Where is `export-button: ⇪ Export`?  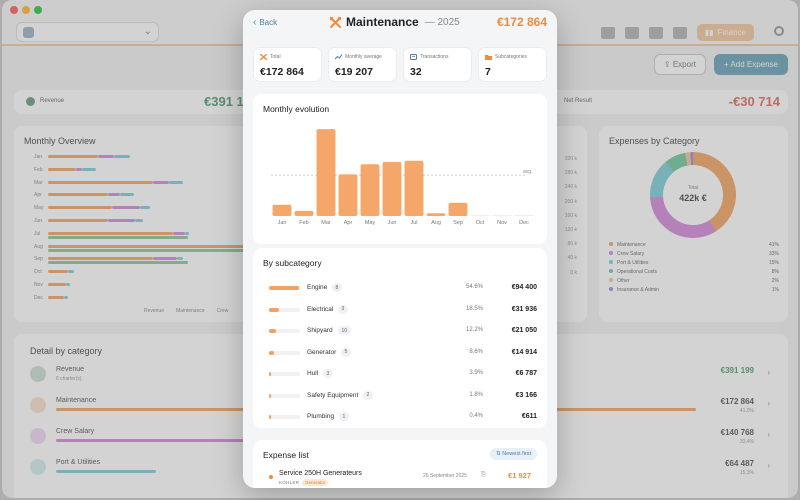 export-button: ⇪ Export is located at coordinates (679, 64).